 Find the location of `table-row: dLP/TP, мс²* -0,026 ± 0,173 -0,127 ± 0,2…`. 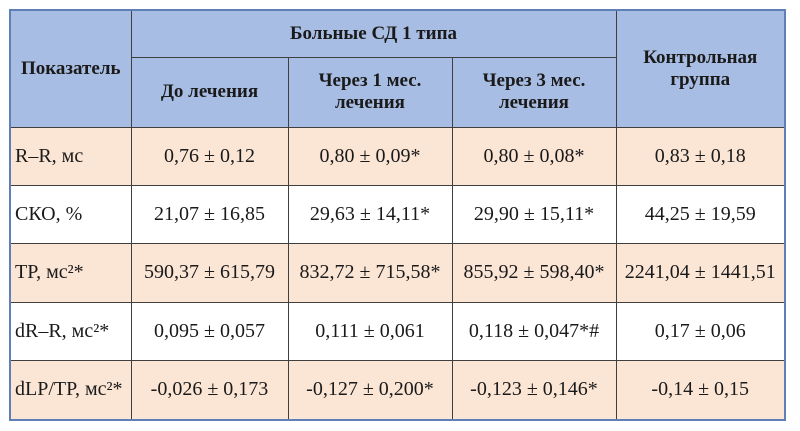

table-row: dLP/TP, мс²* -0,026 ± 0,173 -0,127 ± 0,2… is located at coordinates (397, 390).